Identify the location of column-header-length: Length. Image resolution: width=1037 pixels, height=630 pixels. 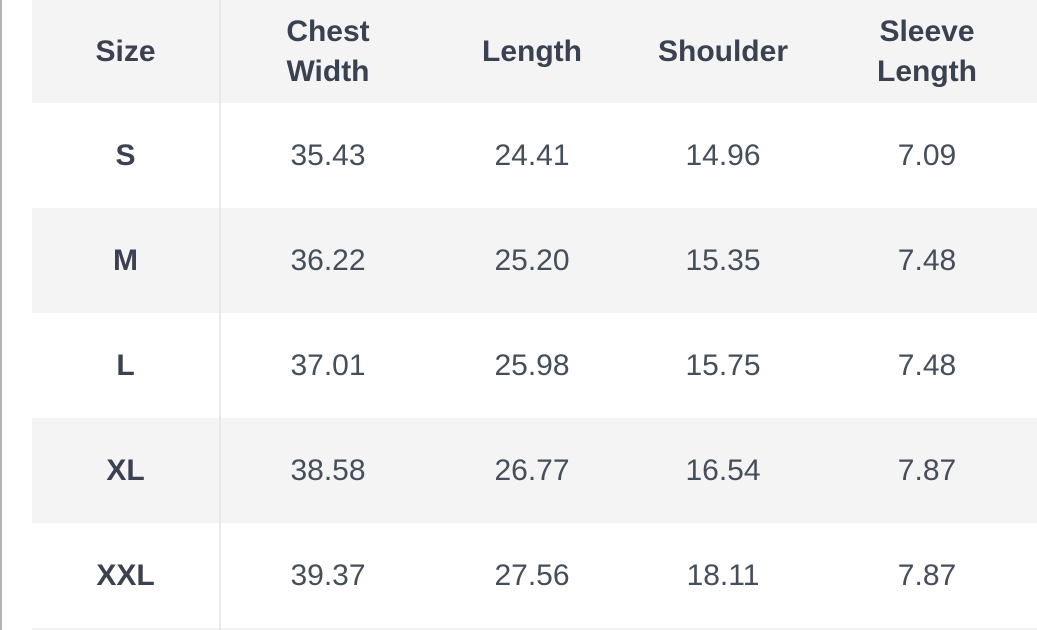
(532, 51).